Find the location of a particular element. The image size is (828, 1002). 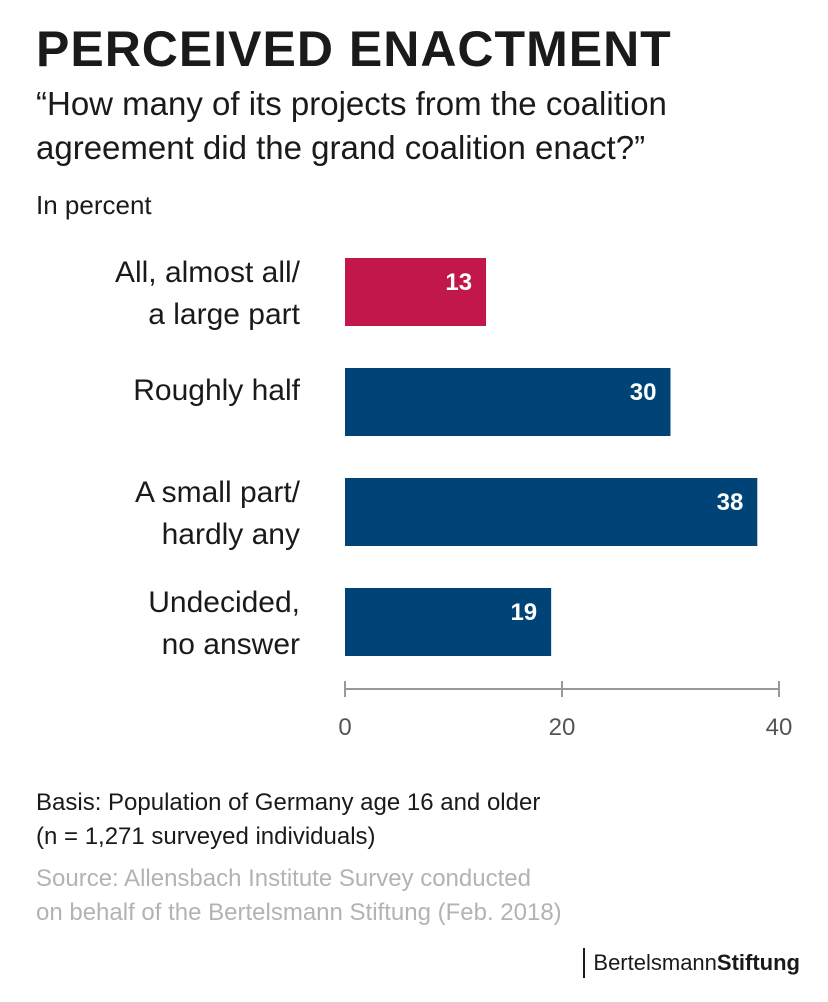

x-tick-label-0: 0 is located at coordinates (344, 727).